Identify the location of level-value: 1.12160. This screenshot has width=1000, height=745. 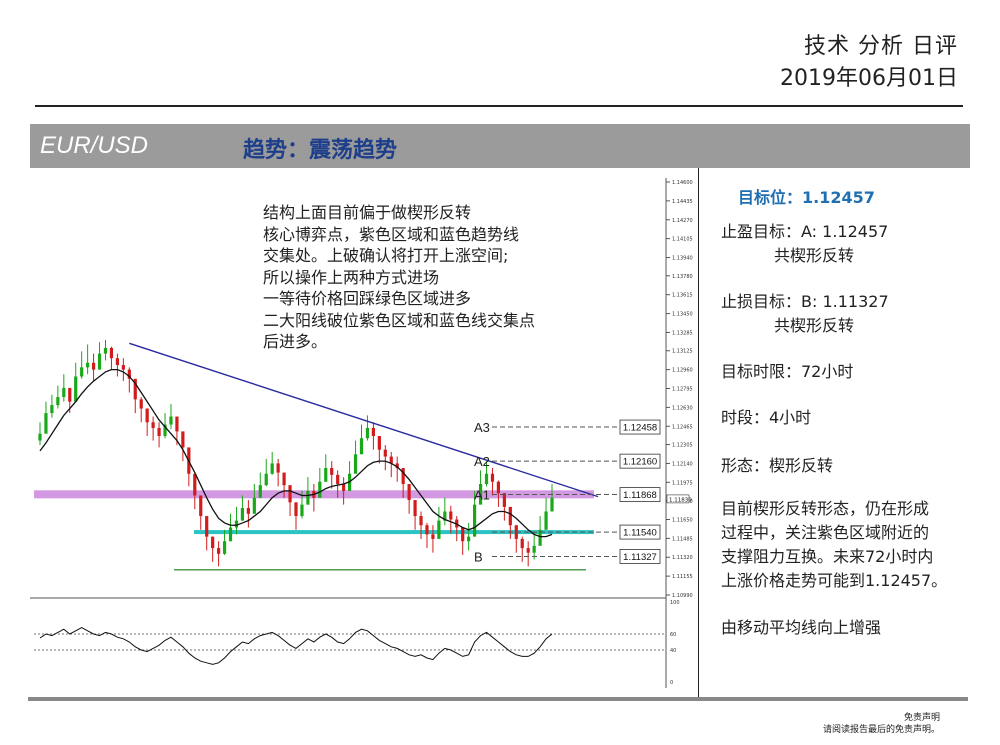
(640, 462).